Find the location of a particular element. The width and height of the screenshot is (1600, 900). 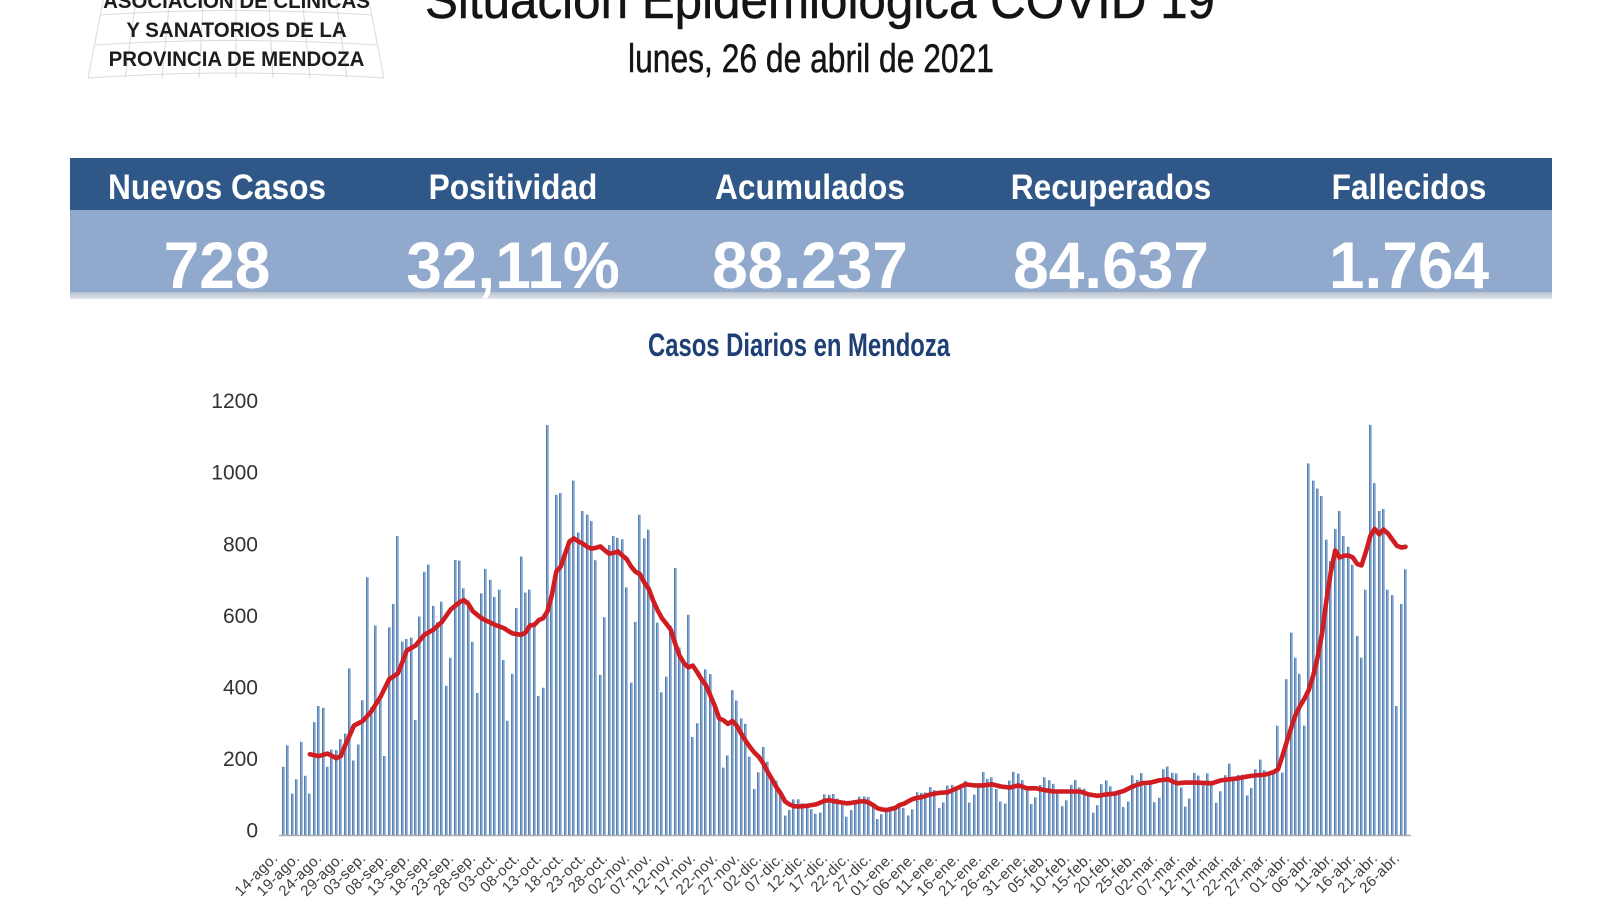

svg-text: 0 is located at coordinates (252, 831).